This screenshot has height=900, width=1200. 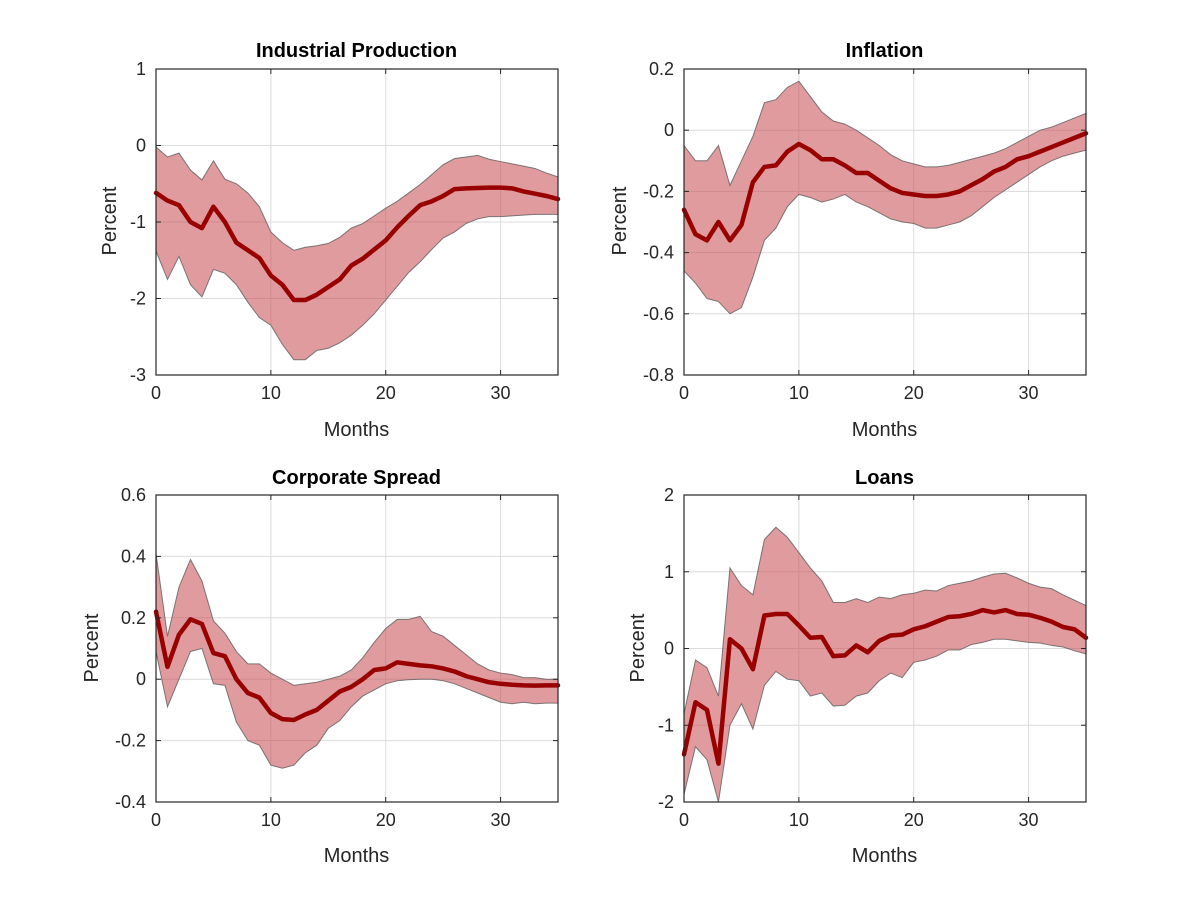 I want to click on y-tick-label: -0.6, so click(x=658, y=314).